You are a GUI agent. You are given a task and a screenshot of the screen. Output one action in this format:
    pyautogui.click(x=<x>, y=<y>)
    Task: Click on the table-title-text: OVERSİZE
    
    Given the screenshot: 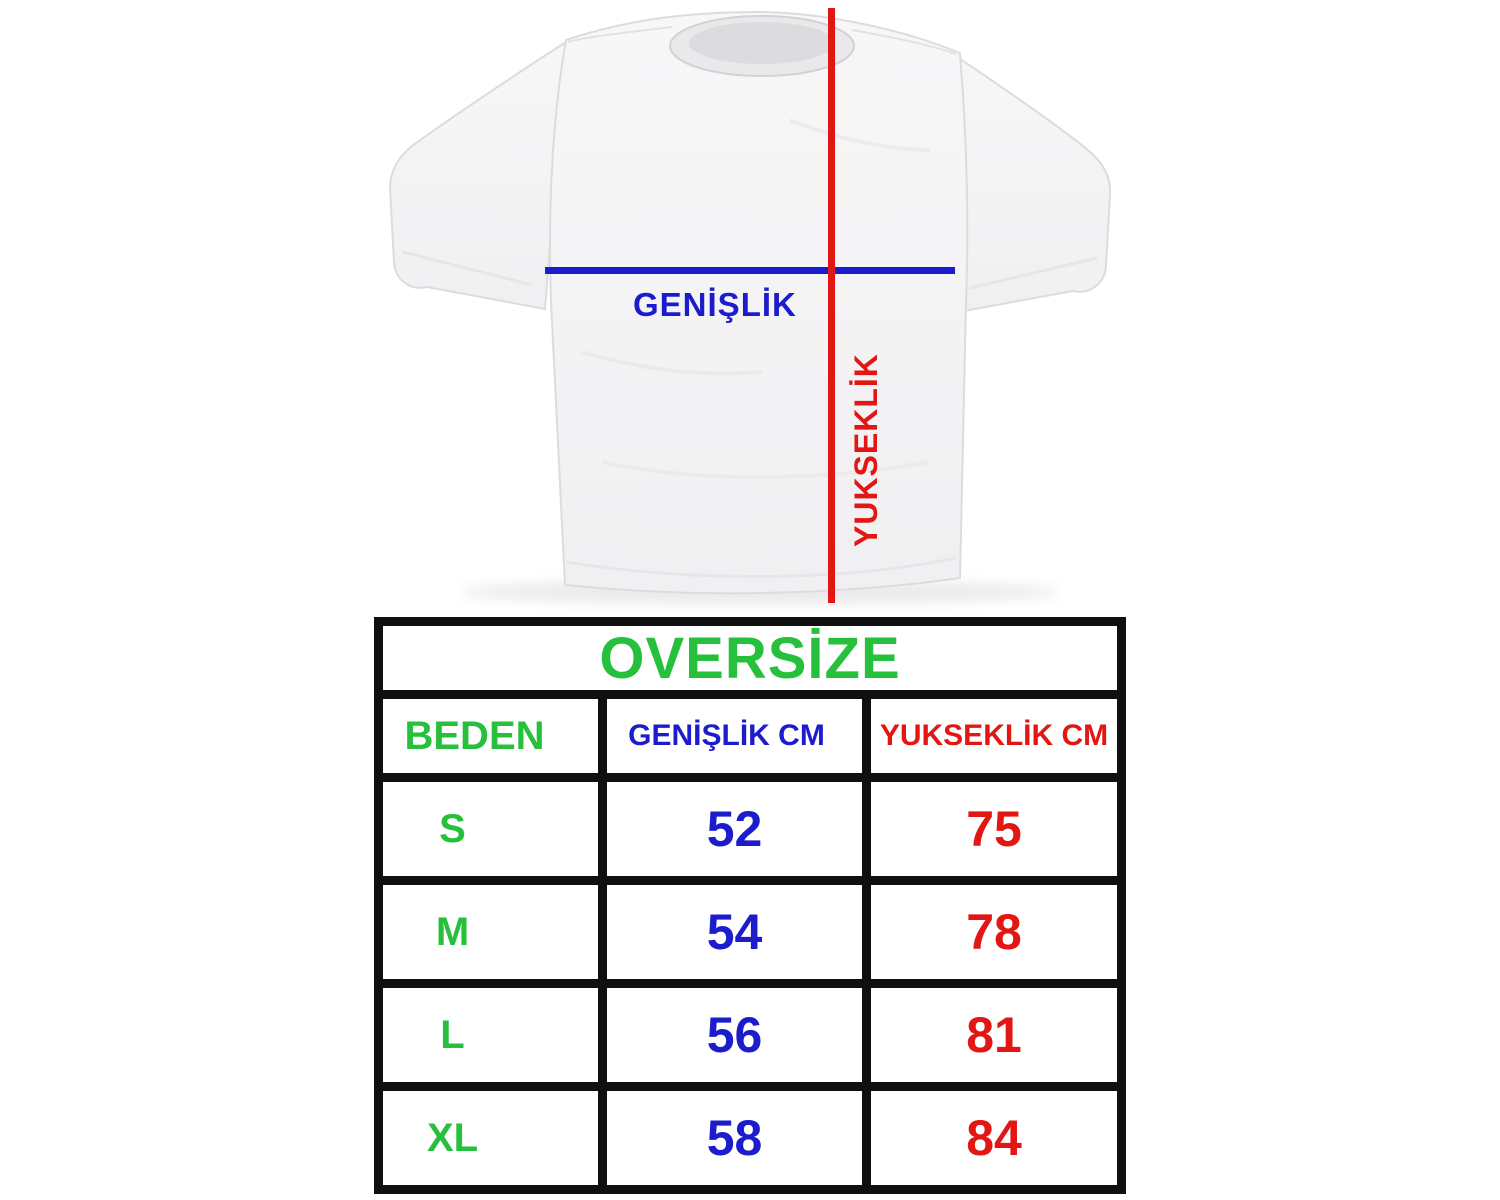 What is the action you would take?
    pyautogui.click(x=750, y=658)
    